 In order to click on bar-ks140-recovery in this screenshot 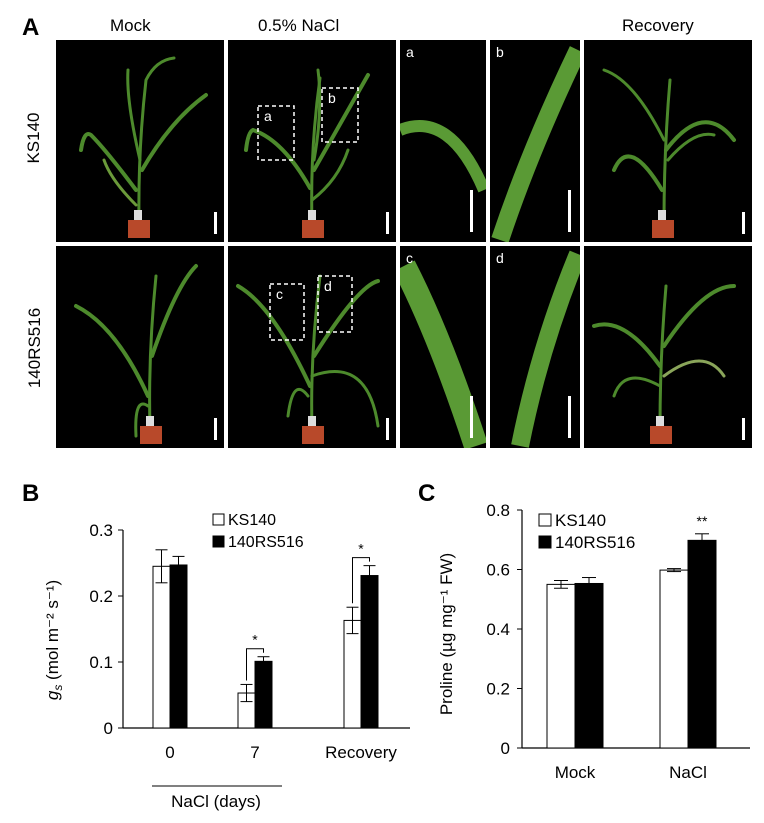, I will do `click(352, 674)`.